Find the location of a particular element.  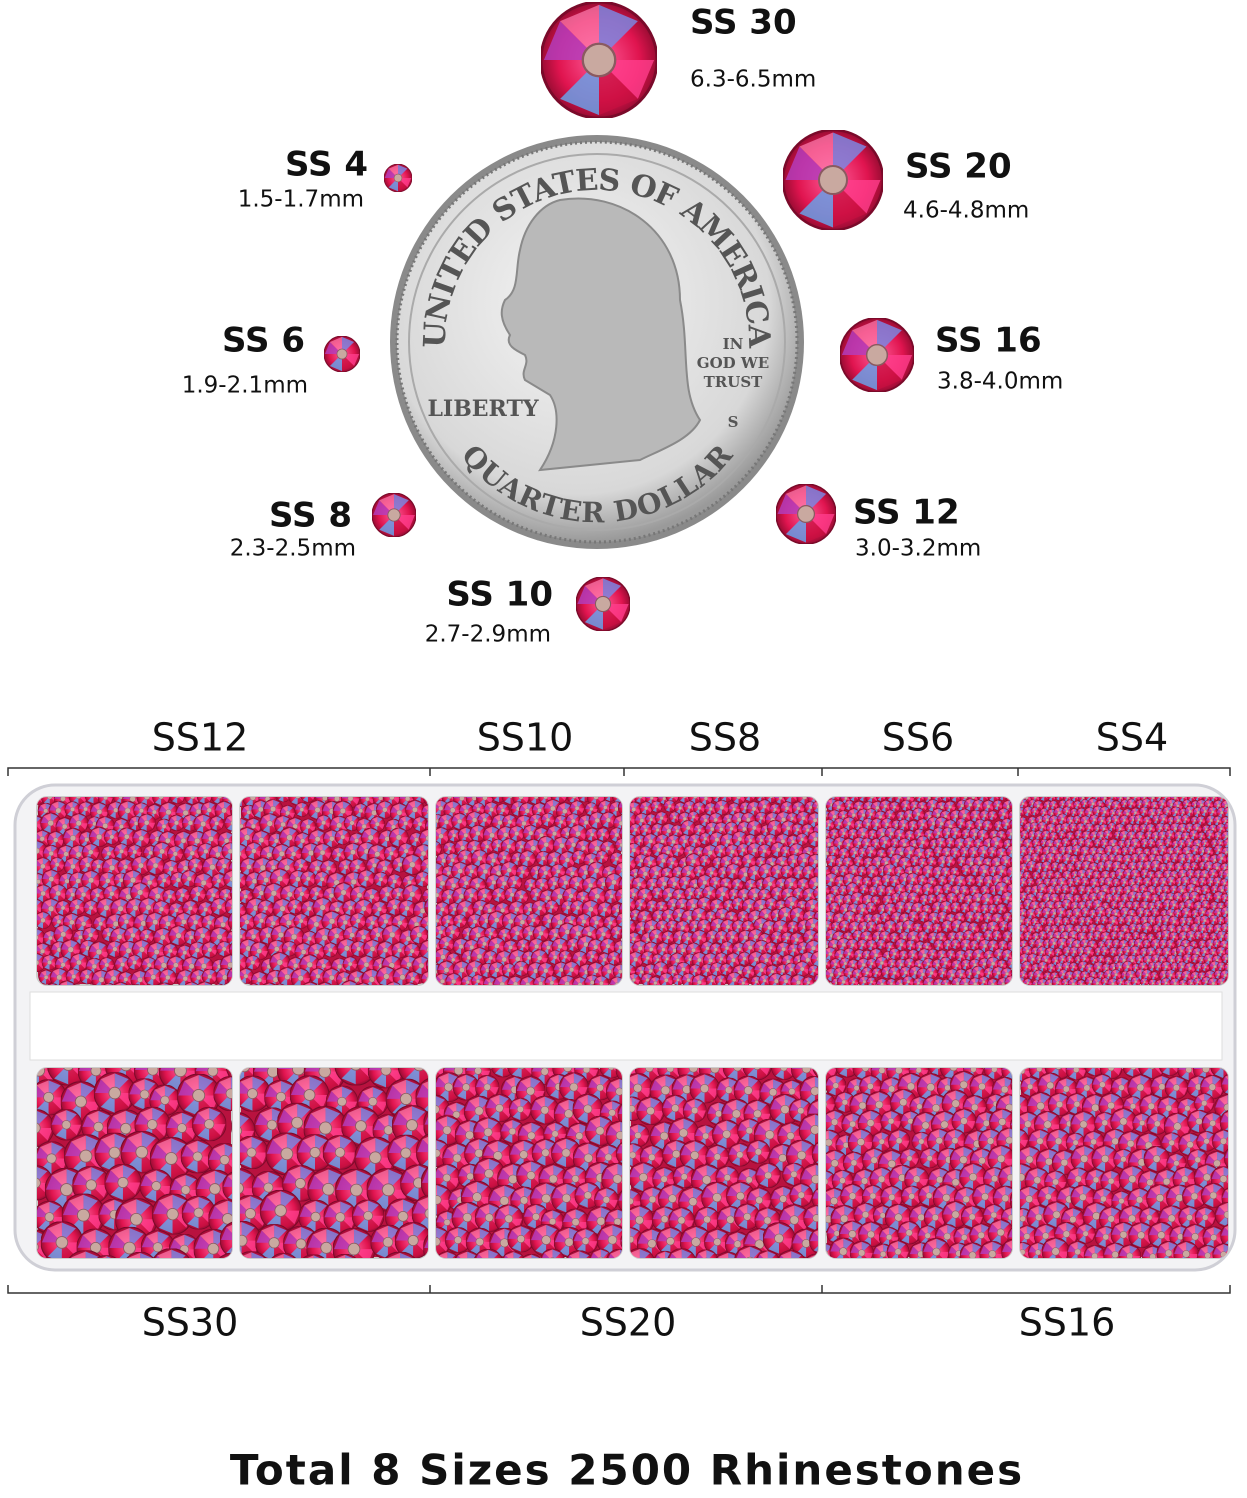

tray-label: SS16 is located at coordinates (1067, 1323).